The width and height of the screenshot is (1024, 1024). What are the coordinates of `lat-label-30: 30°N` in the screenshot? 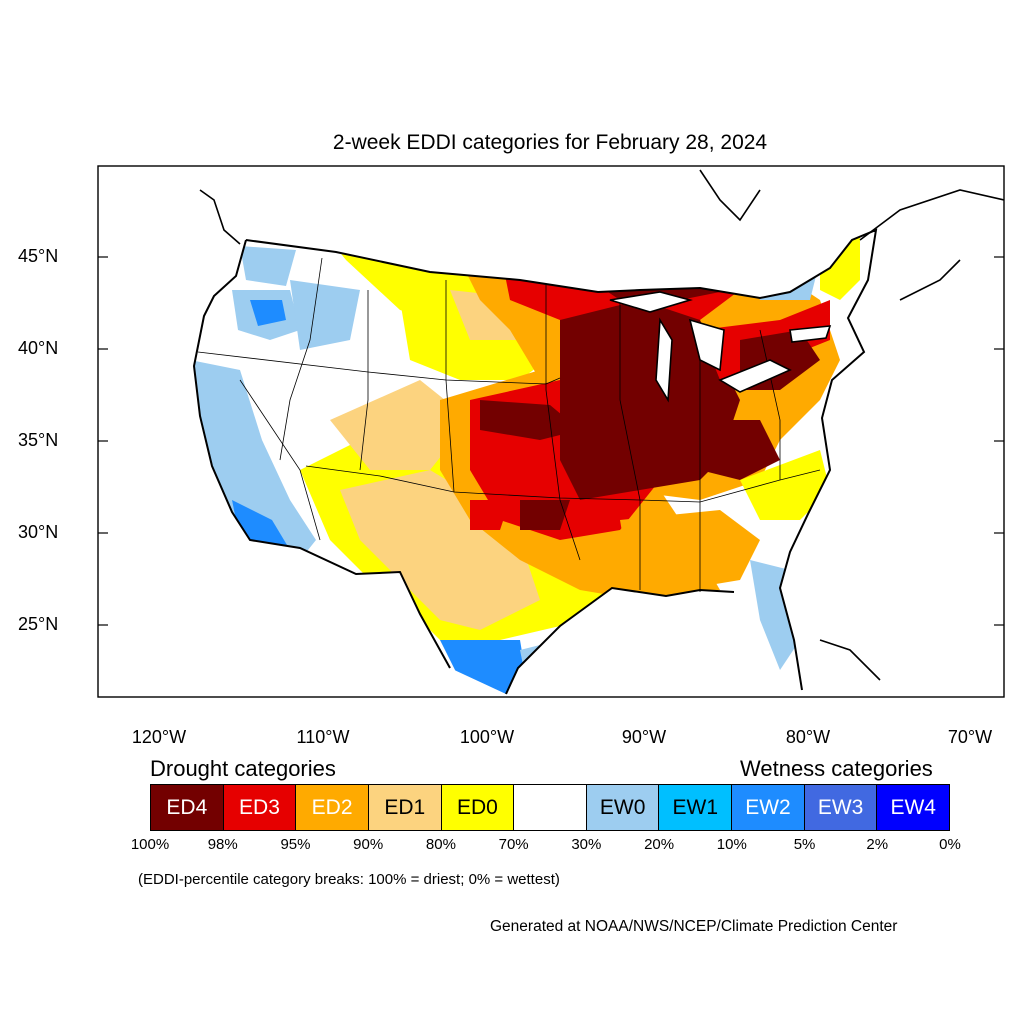 It's located at (38, 532).